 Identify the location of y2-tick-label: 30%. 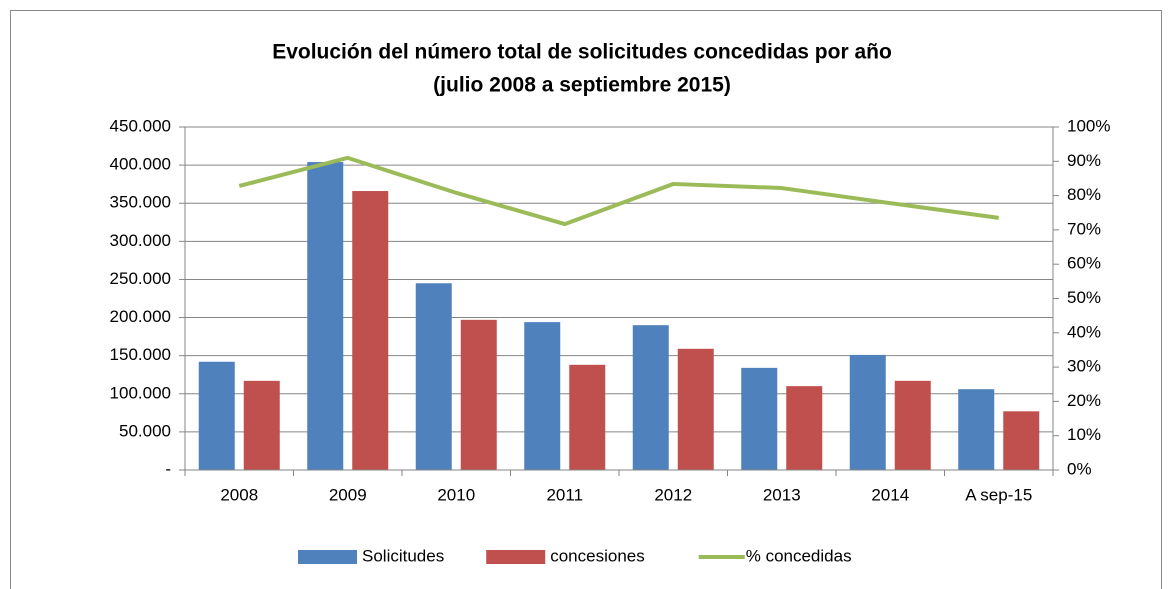
(1084, 366).